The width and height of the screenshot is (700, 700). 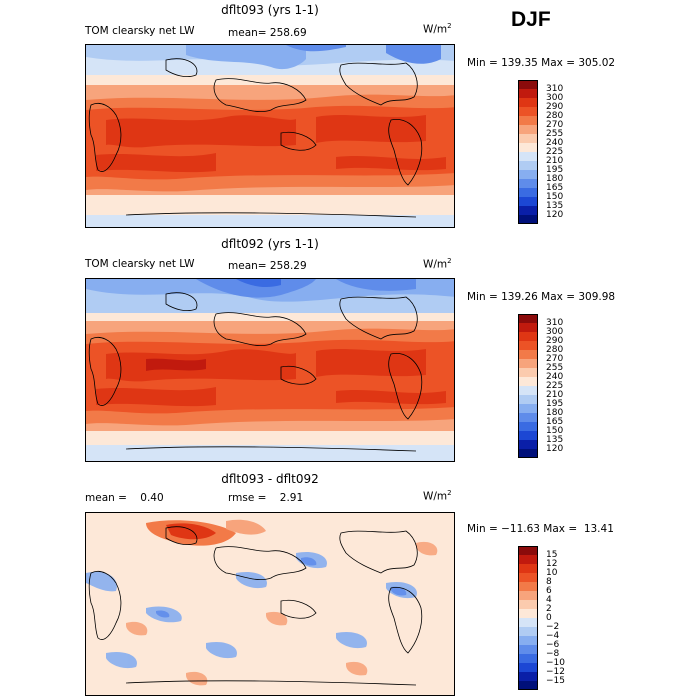 I want to click on colorbar-tick-label: 180, so click(x=555, y=413).